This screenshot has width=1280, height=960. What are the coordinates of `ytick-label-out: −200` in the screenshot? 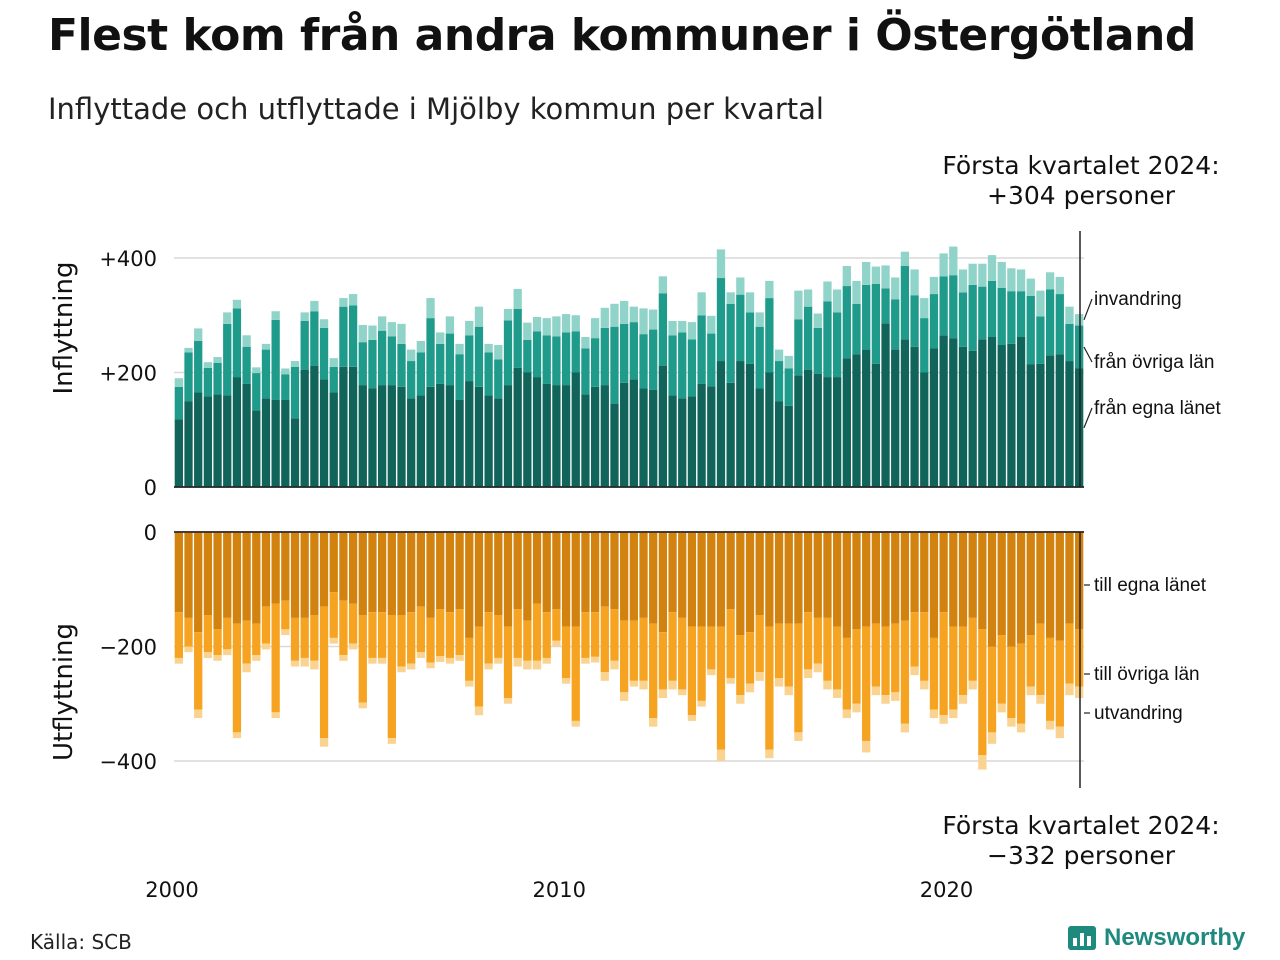 It's located at (128, 648).